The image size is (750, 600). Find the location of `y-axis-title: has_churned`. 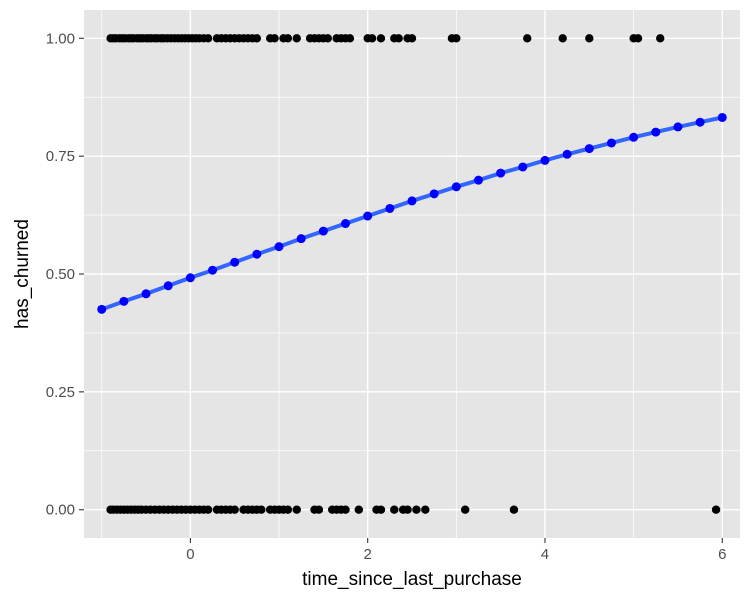

y-axis-title: has_churned is located at coordinates (22, 274).